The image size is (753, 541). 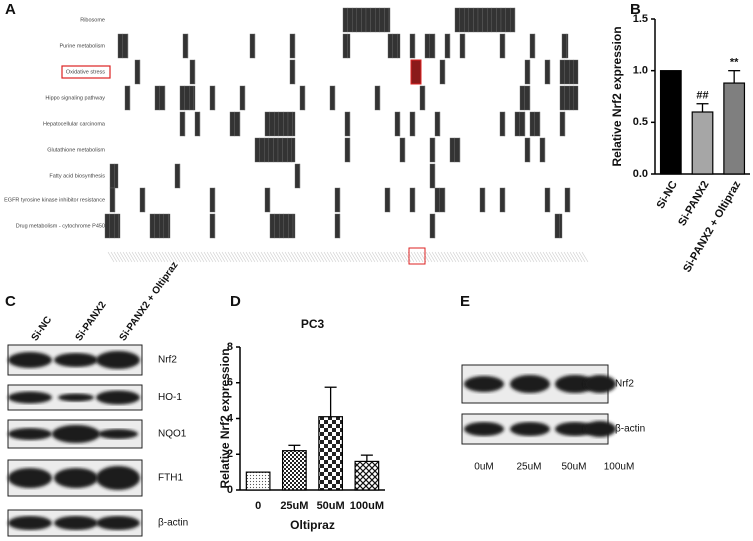 I want to click on y-tick-label: 2, so click(x=230, y=454).